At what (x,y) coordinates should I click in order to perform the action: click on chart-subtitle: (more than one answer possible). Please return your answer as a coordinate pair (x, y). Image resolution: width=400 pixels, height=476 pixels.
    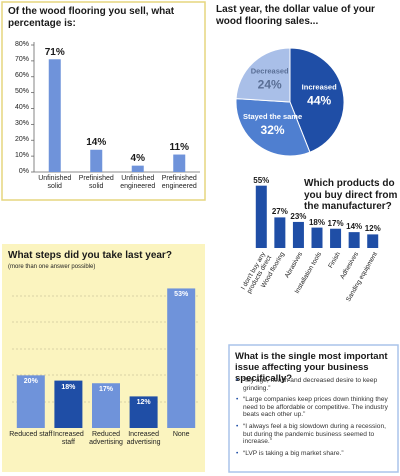
    Looking at the image, I should click on (52, 267).